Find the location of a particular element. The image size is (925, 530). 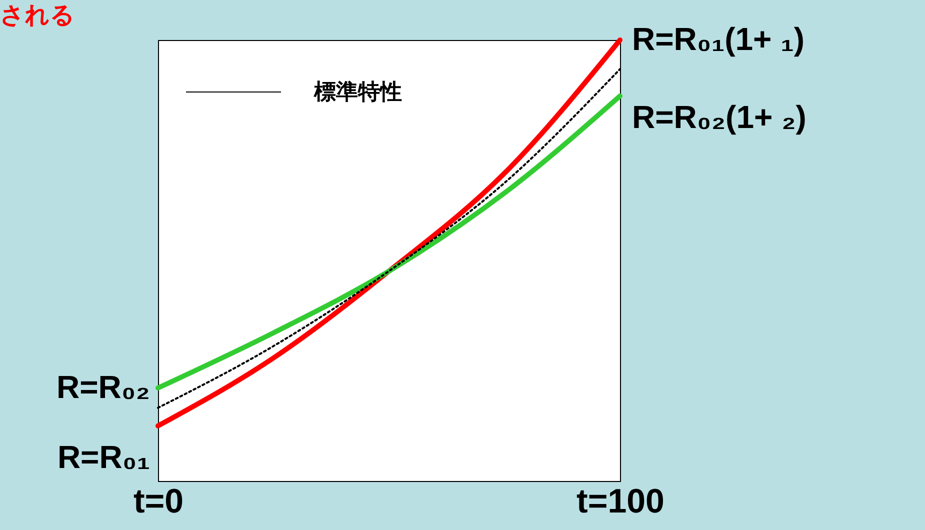

x-tick-label: t=100 is located at coordinates (620, 501).